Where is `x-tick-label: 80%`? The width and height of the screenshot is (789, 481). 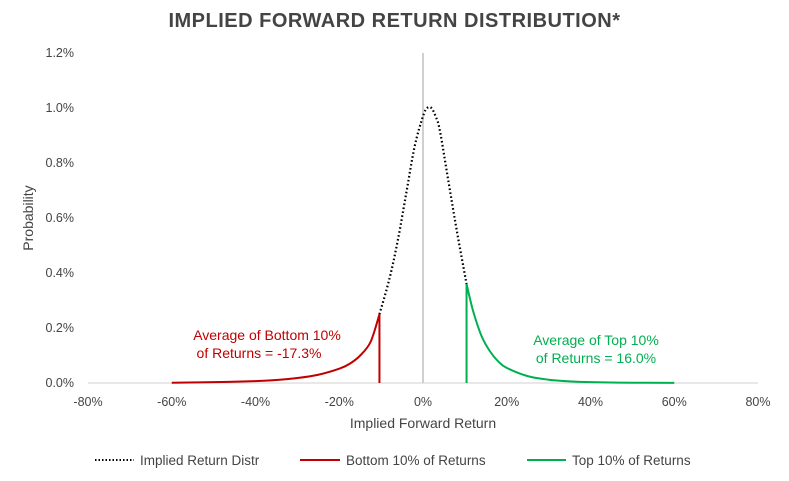
x-tick-label: 80% is located at coordinates (757, 402).